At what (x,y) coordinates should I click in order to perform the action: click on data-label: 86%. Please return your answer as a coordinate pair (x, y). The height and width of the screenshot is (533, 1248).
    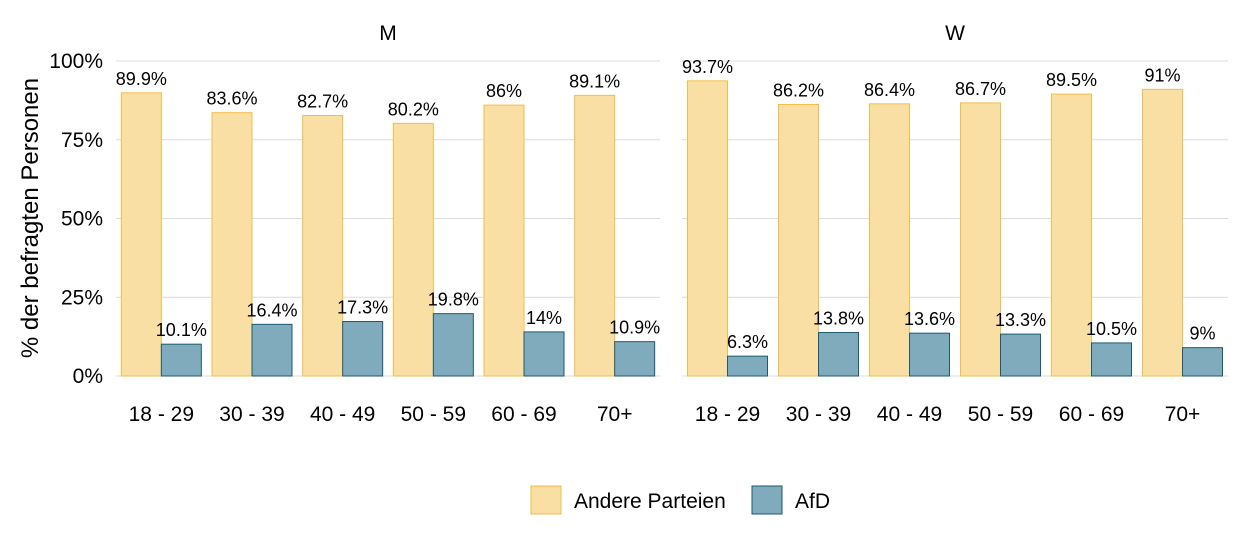
    Looking at the image, I should click on (504, 91).